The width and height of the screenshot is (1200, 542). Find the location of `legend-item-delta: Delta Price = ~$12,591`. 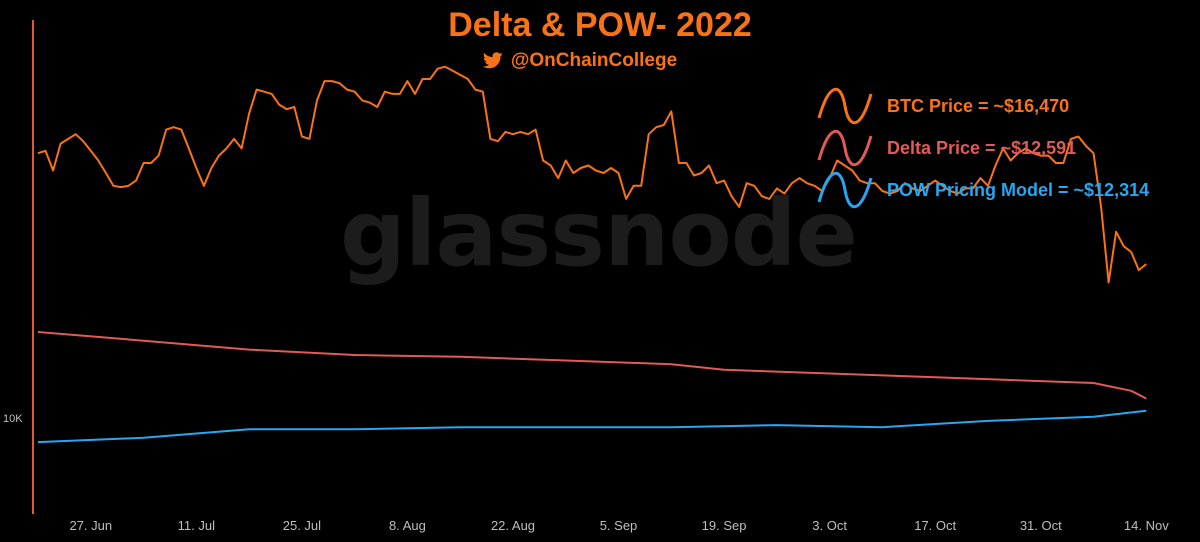

legend-item-delta: Delta Price = ~$12,591 is located at coordinates (945, 148).